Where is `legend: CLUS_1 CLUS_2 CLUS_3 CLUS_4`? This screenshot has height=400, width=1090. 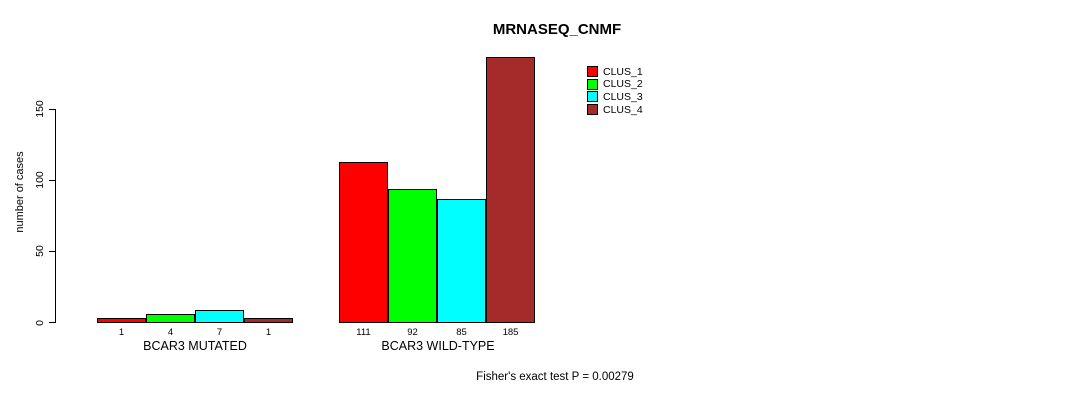 legend: CLUS_1 CLUS_2 CLUS_3 CLUS_4 is located at coordinates (615, 91).